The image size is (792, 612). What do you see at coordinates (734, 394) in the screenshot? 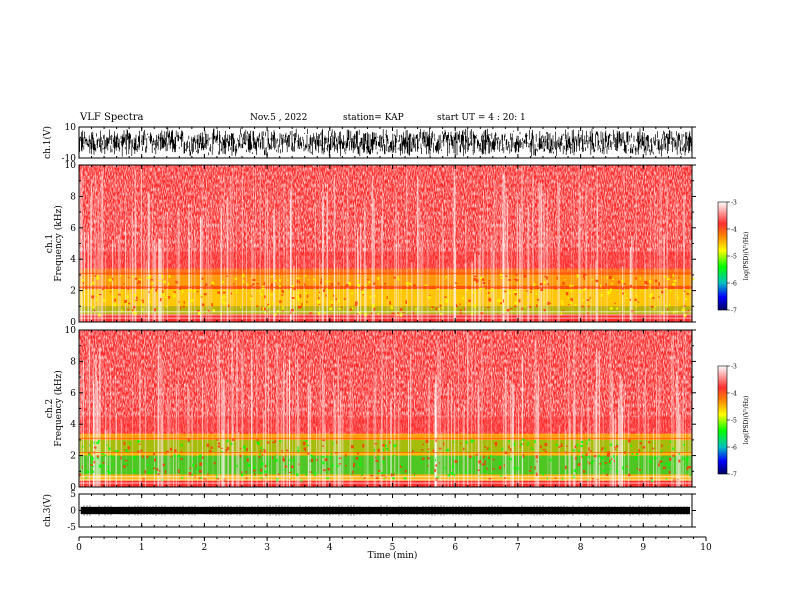
I see `colorbar-tick-label: -4` at bounding box center [734, 394].